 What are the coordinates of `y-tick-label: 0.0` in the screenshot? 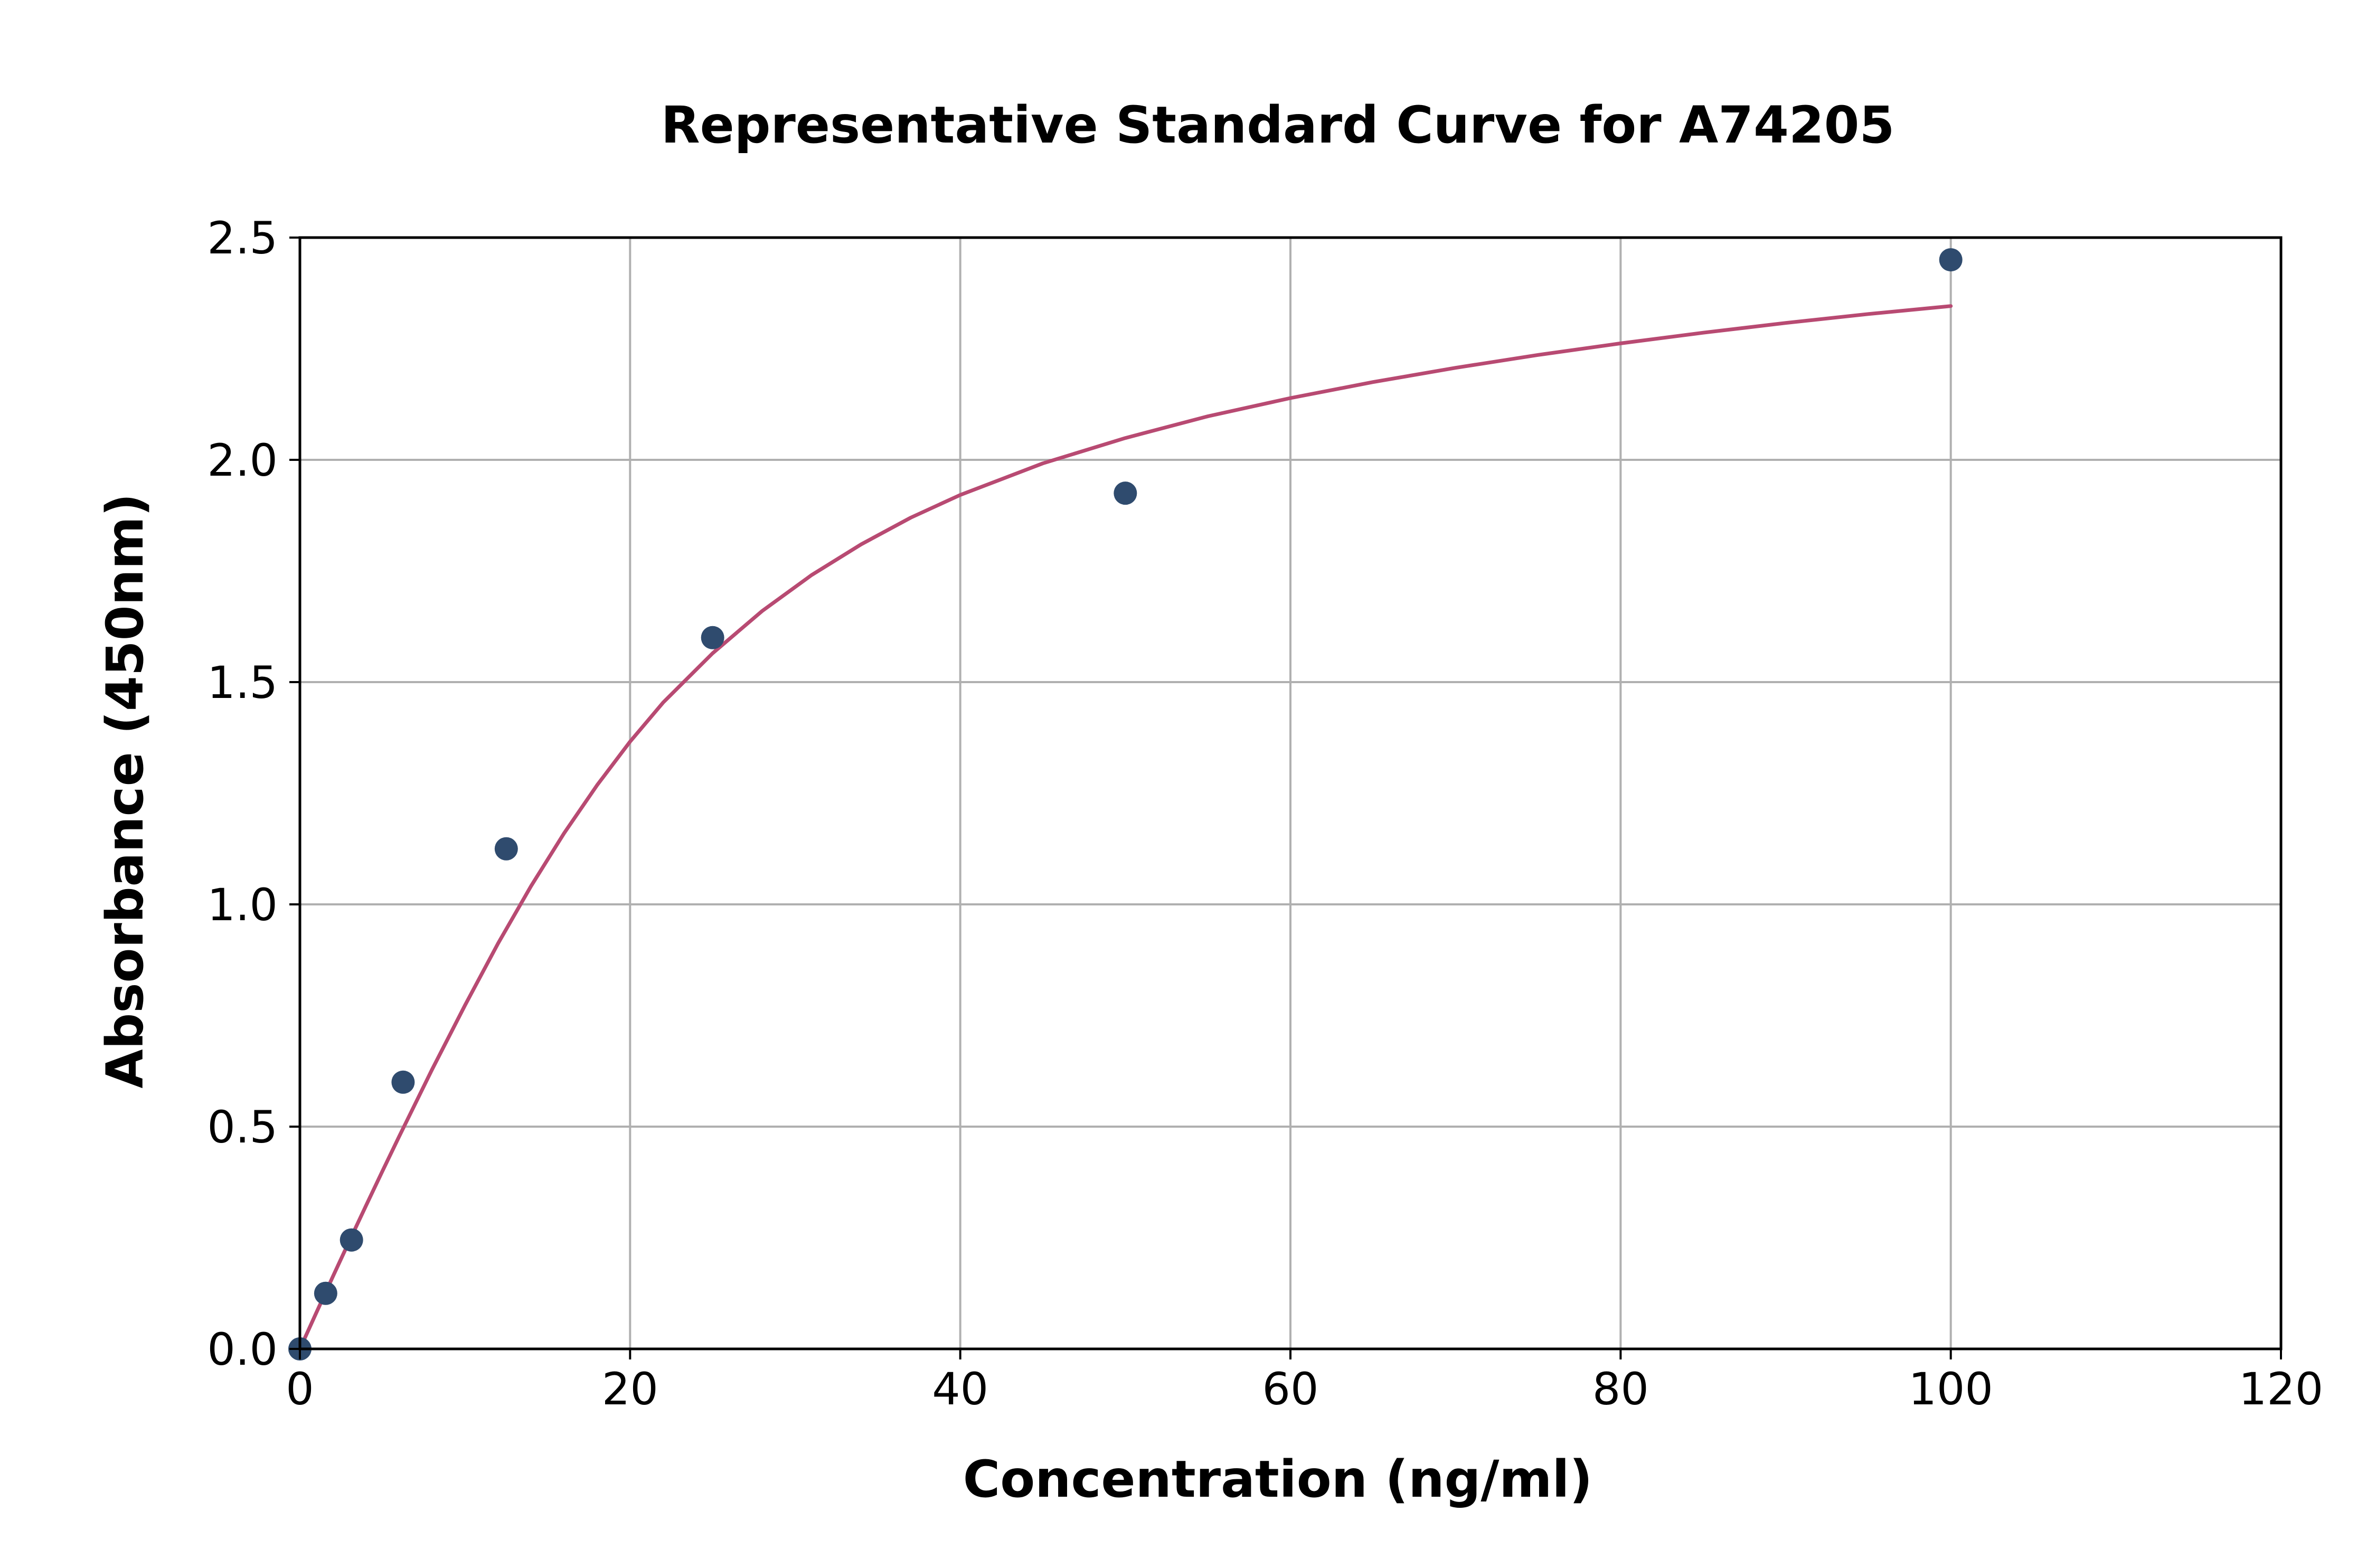 It's located at (243, 1349).